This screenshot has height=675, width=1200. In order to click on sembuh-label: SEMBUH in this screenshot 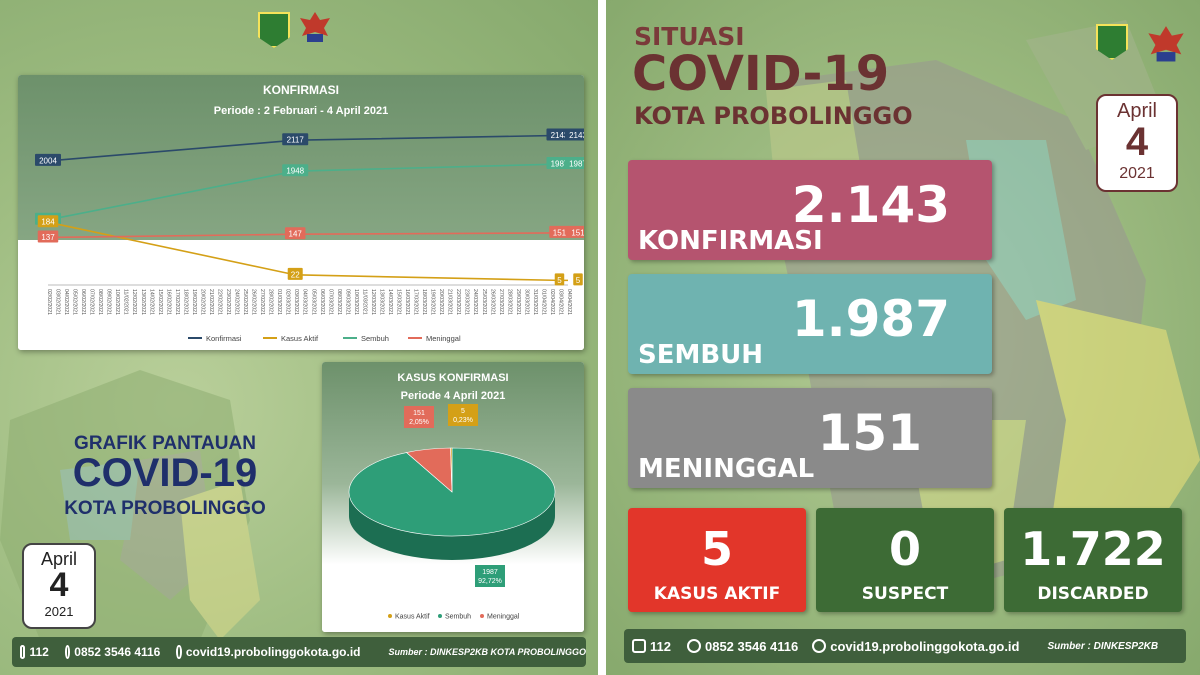, I will do `click(701, 355)`.